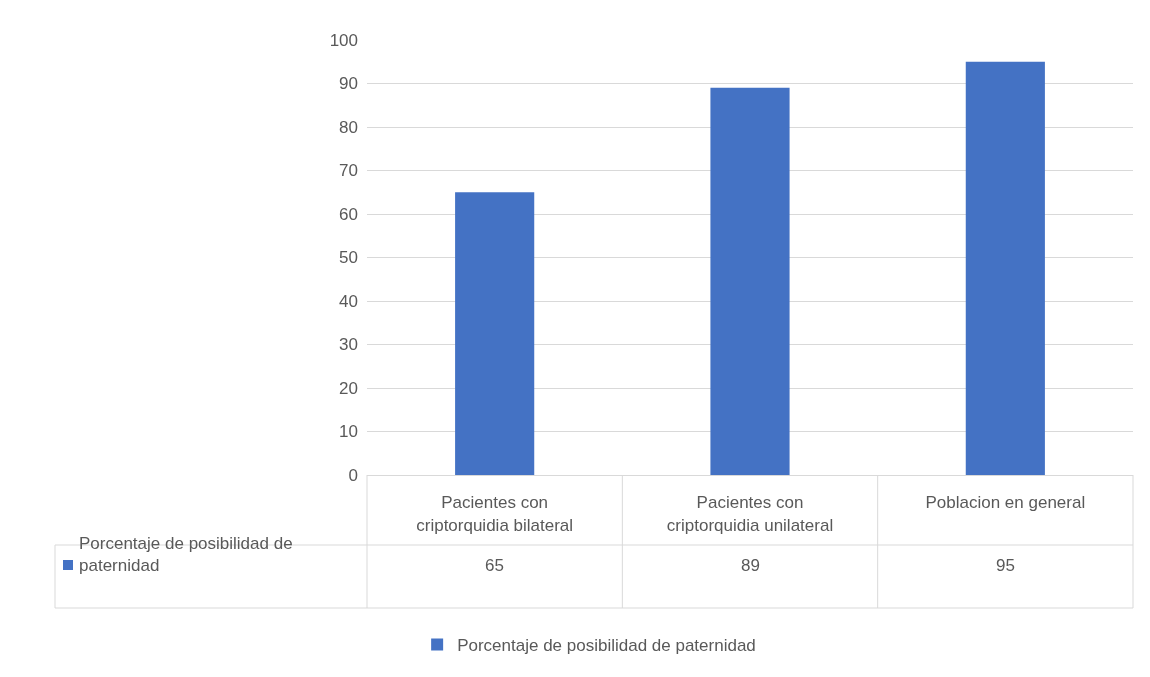 The height and width of the screenshot is (677, 1150). I want to click on y-tick-label: 0, so click(353, 475).